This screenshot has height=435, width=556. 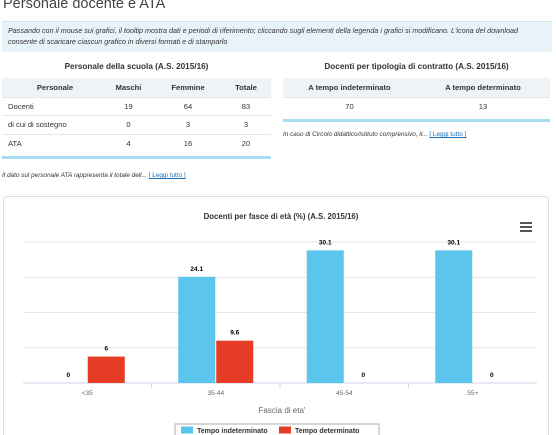 What do you see at coordinates (136, 66) in the screenshot?
I see `staff-table-title: Personale della scuola (A.S. 2015/16)` at bounding box center [136, 66].